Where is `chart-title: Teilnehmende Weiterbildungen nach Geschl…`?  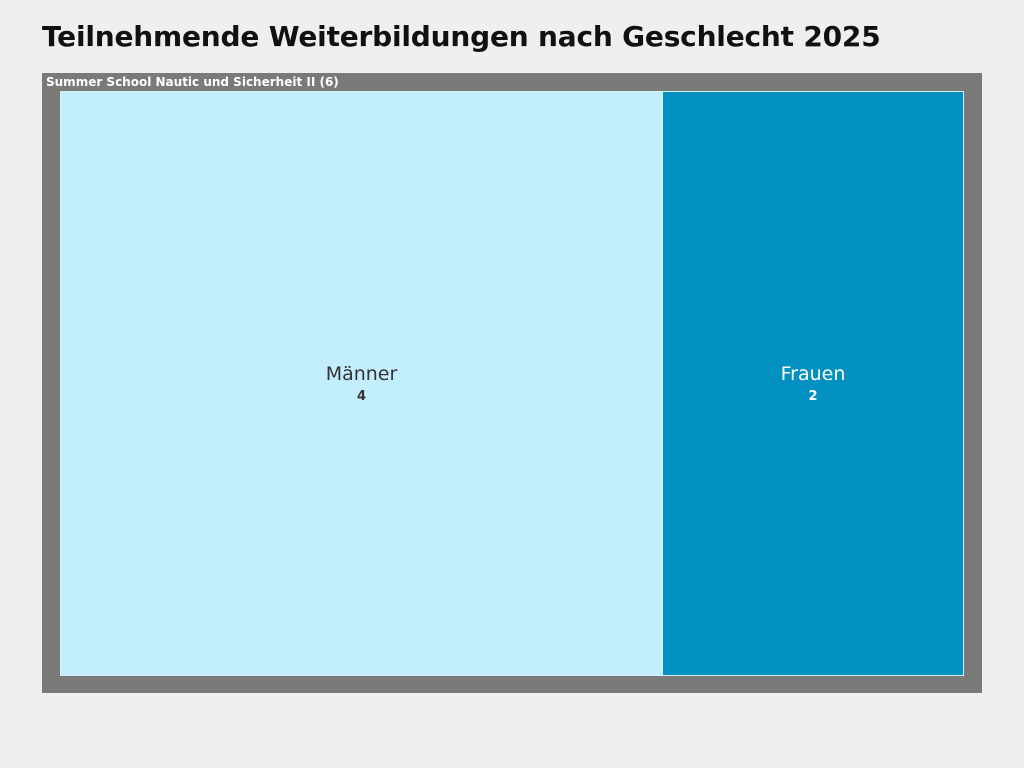
chart-title: Teilnehmende Weiterbildungen nach Geschl… is located at coordinates (461, 36).